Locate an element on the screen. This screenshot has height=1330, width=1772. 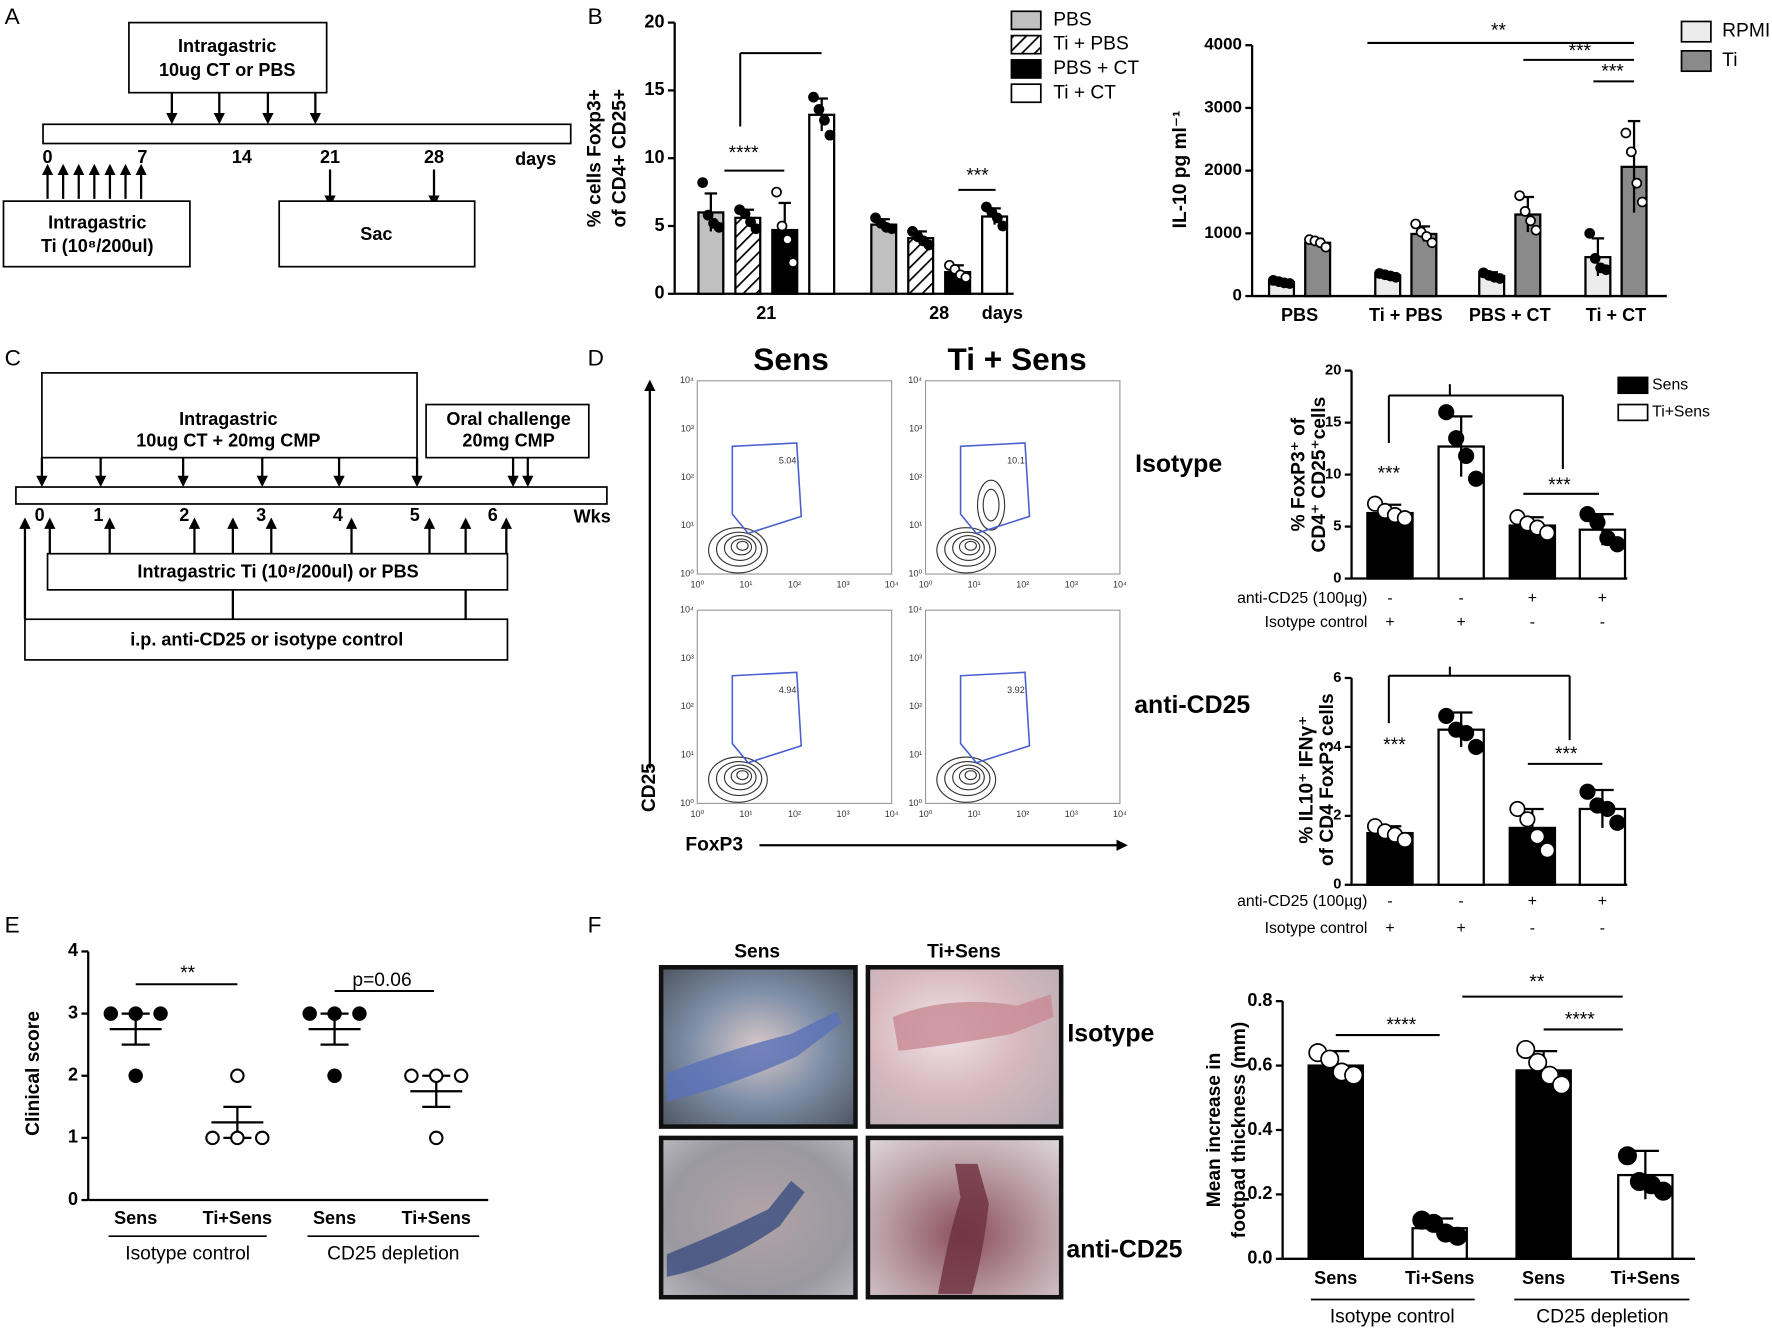
column-title: Ti+Sens is located at coordinates (964, 952).